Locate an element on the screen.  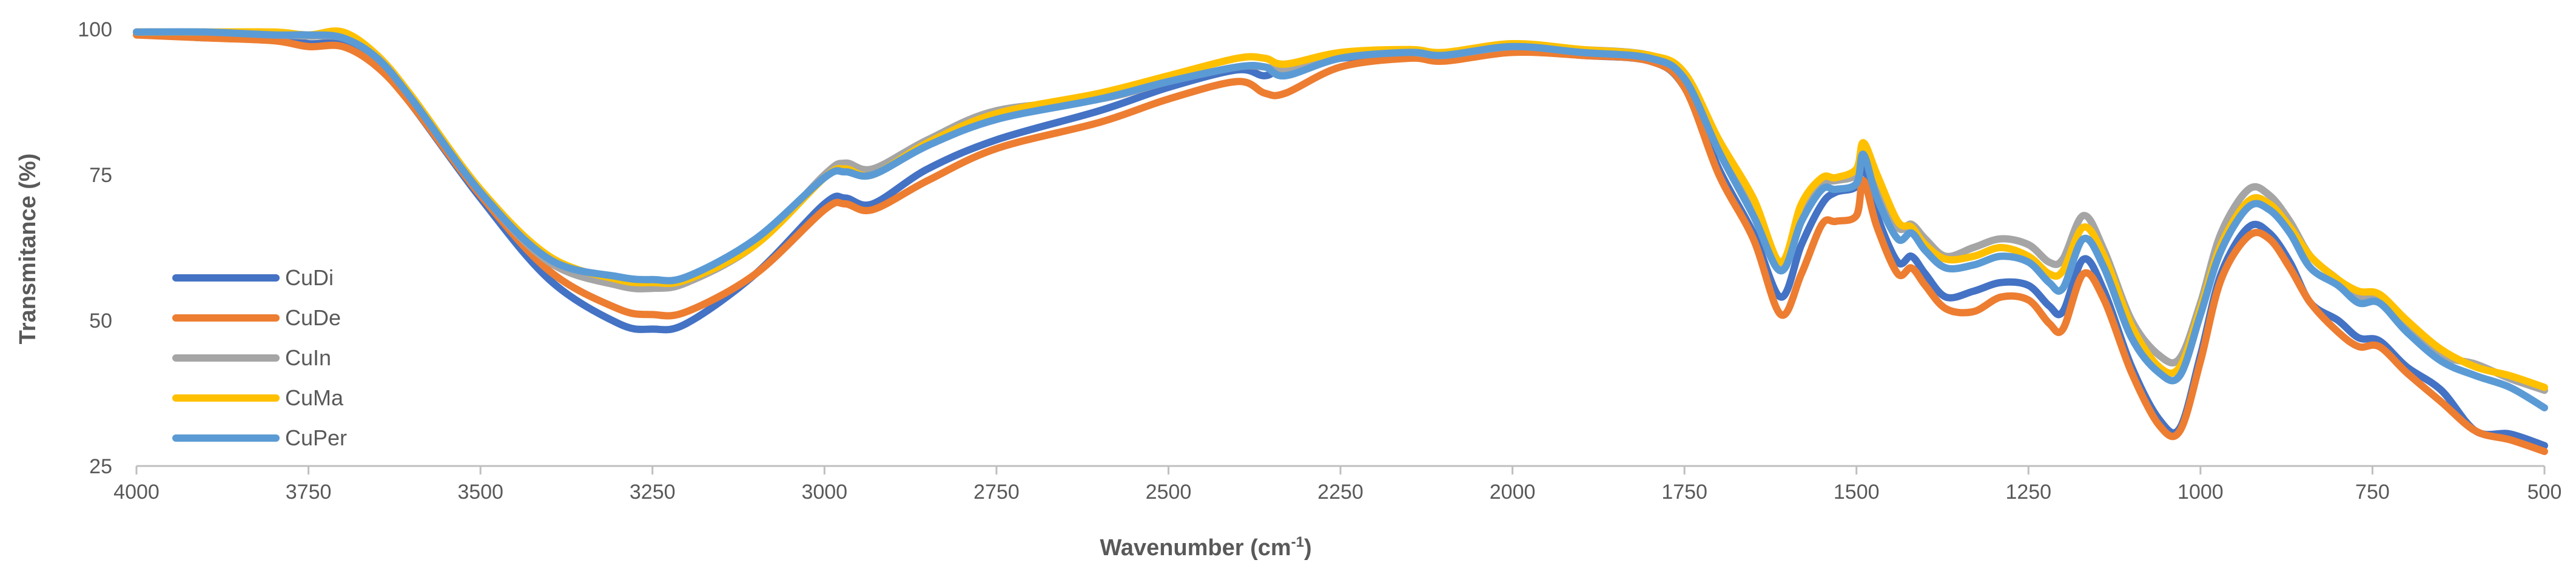
y-tick-label: 25 is located at coordinates (100, 466).